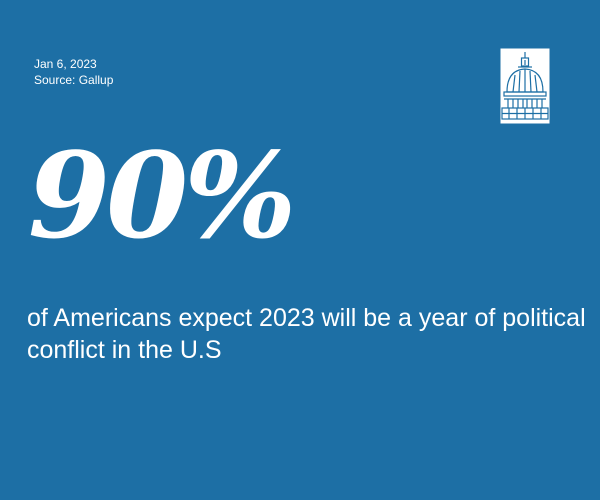 Image resolution: width=600 pixels, height=500 pixels. I want to click on capitol-dome-icon, so click(525, 86).